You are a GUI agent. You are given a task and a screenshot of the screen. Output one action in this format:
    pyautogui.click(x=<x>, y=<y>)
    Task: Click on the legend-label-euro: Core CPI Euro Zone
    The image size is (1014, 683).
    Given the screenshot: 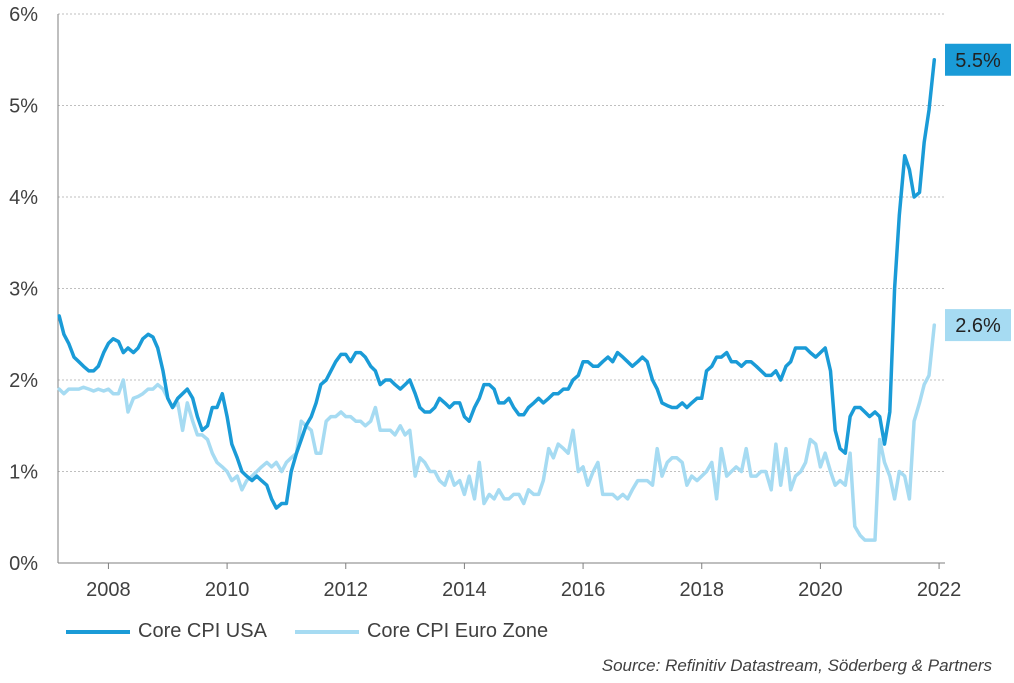 What is the action you would take?
    pyautogui.click(x=457, y=631)
    